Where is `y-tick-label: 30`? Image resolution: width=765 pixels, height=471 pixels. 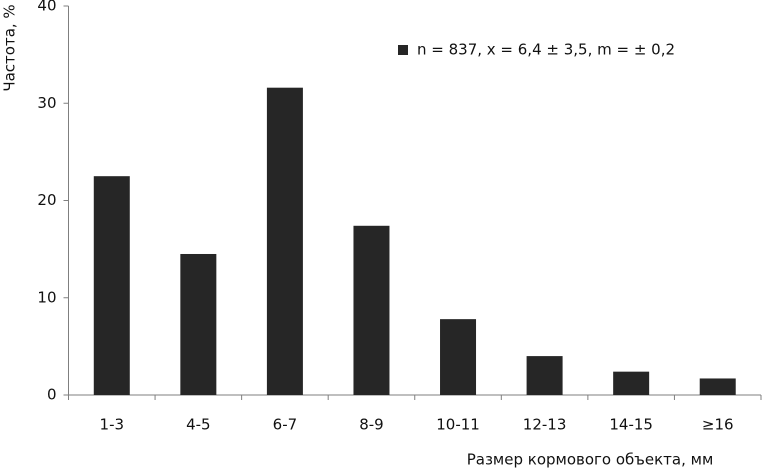
y-tick-label: 30 is located at coordinates (46, 103).